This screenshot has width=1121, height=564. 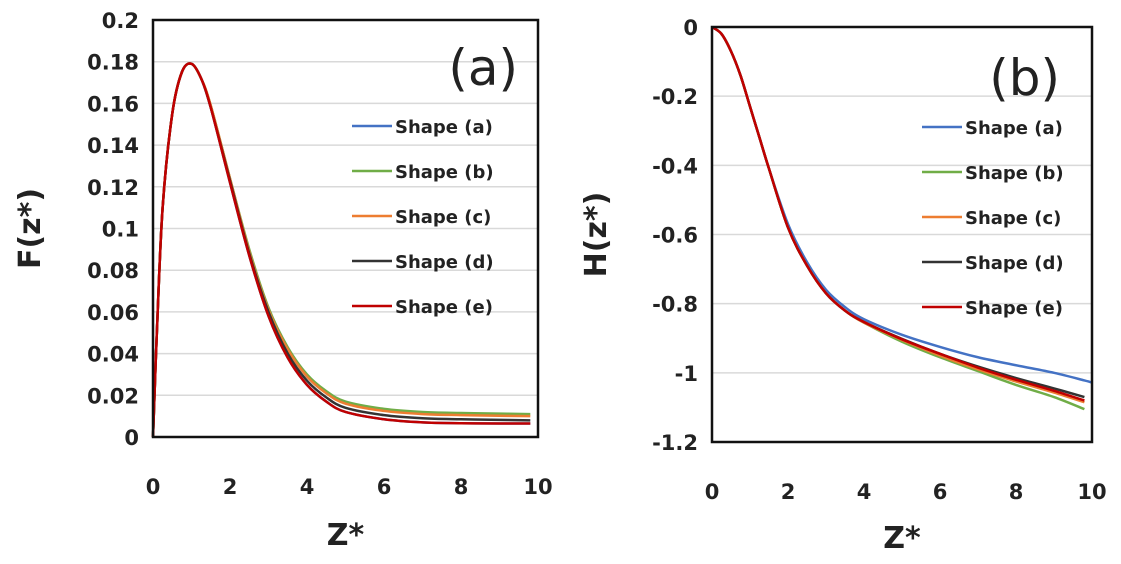 I want to click on y-tick-label: -0.8, so click(x=675, y=305).